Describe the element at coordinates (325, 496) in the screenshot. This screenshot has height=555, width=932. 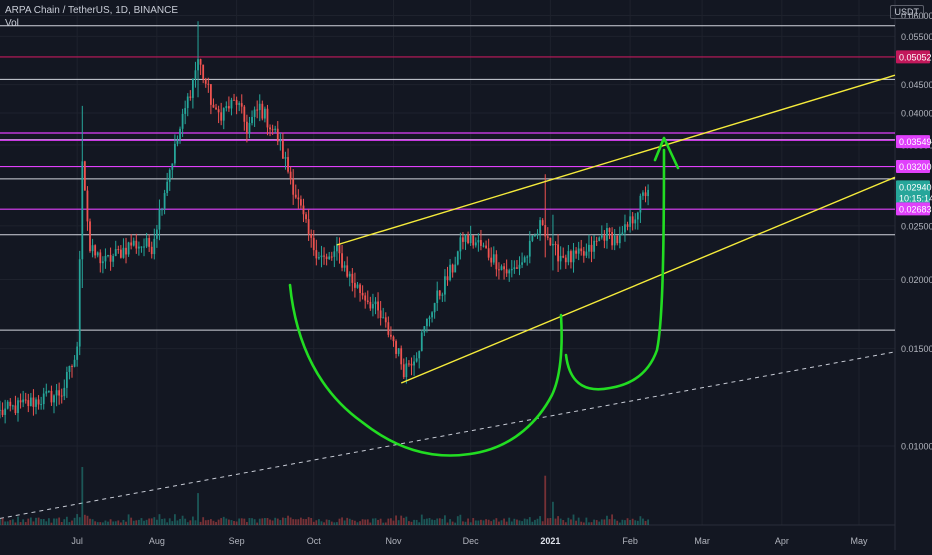
I see `volume-bars` at that location.